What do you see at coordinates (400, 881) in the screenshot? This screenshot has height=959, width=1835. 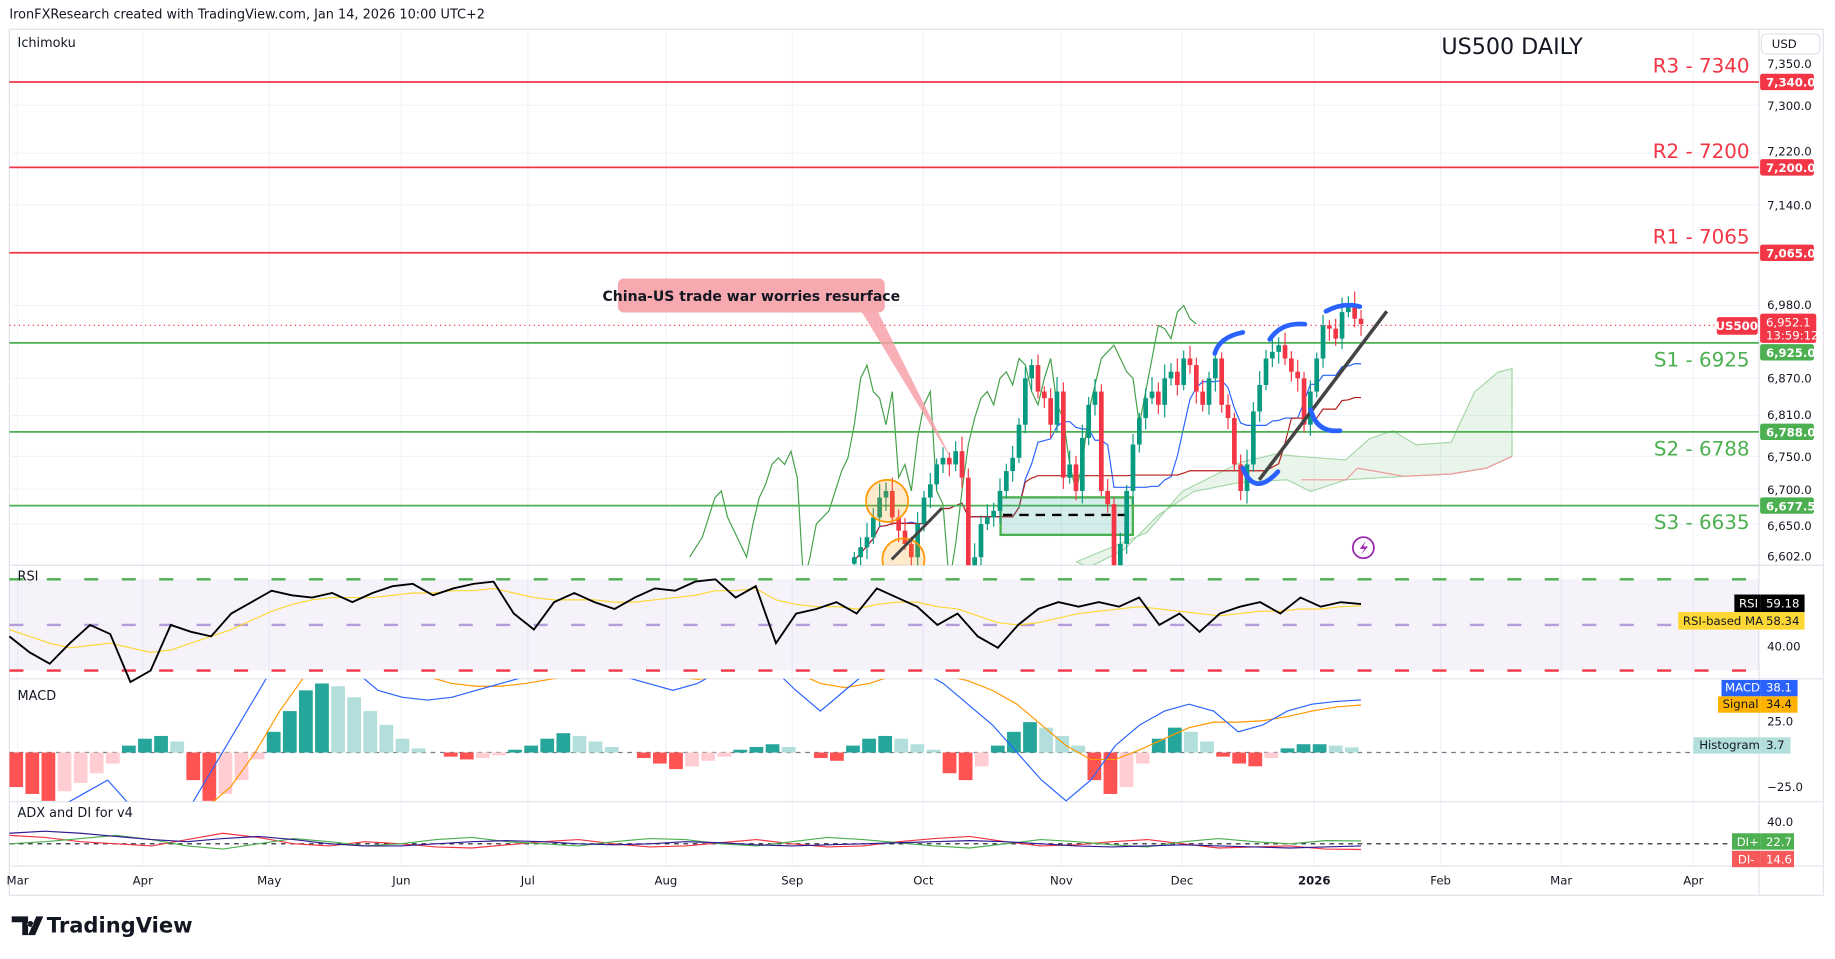 I see `time-tick: Jun` at bounding box center [400, 881].